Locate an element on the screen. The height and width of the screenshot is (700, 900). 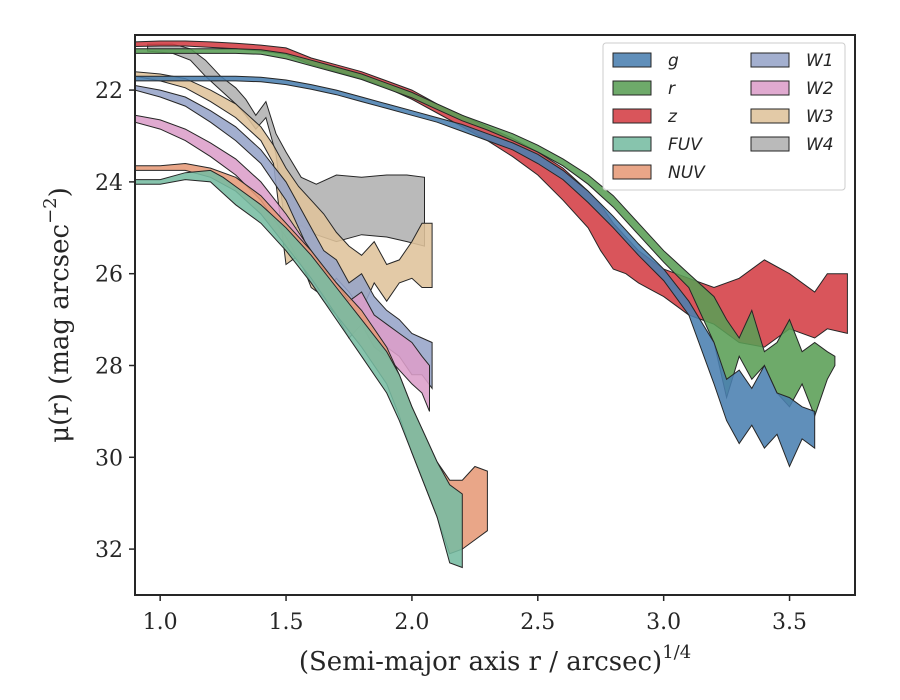
legend-box is located at coordinates (724, 116).